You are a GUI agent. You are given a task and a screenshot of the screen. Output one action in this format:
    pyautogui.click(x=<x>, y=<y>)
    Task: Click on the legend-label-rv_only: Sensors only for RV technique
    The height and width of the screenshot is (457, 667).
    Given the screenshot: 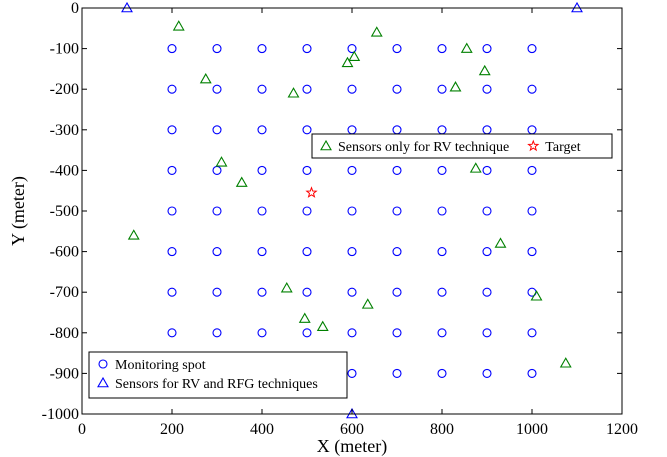 What is the action you would take?
    pyautogui.click(x=423, y=147)
    